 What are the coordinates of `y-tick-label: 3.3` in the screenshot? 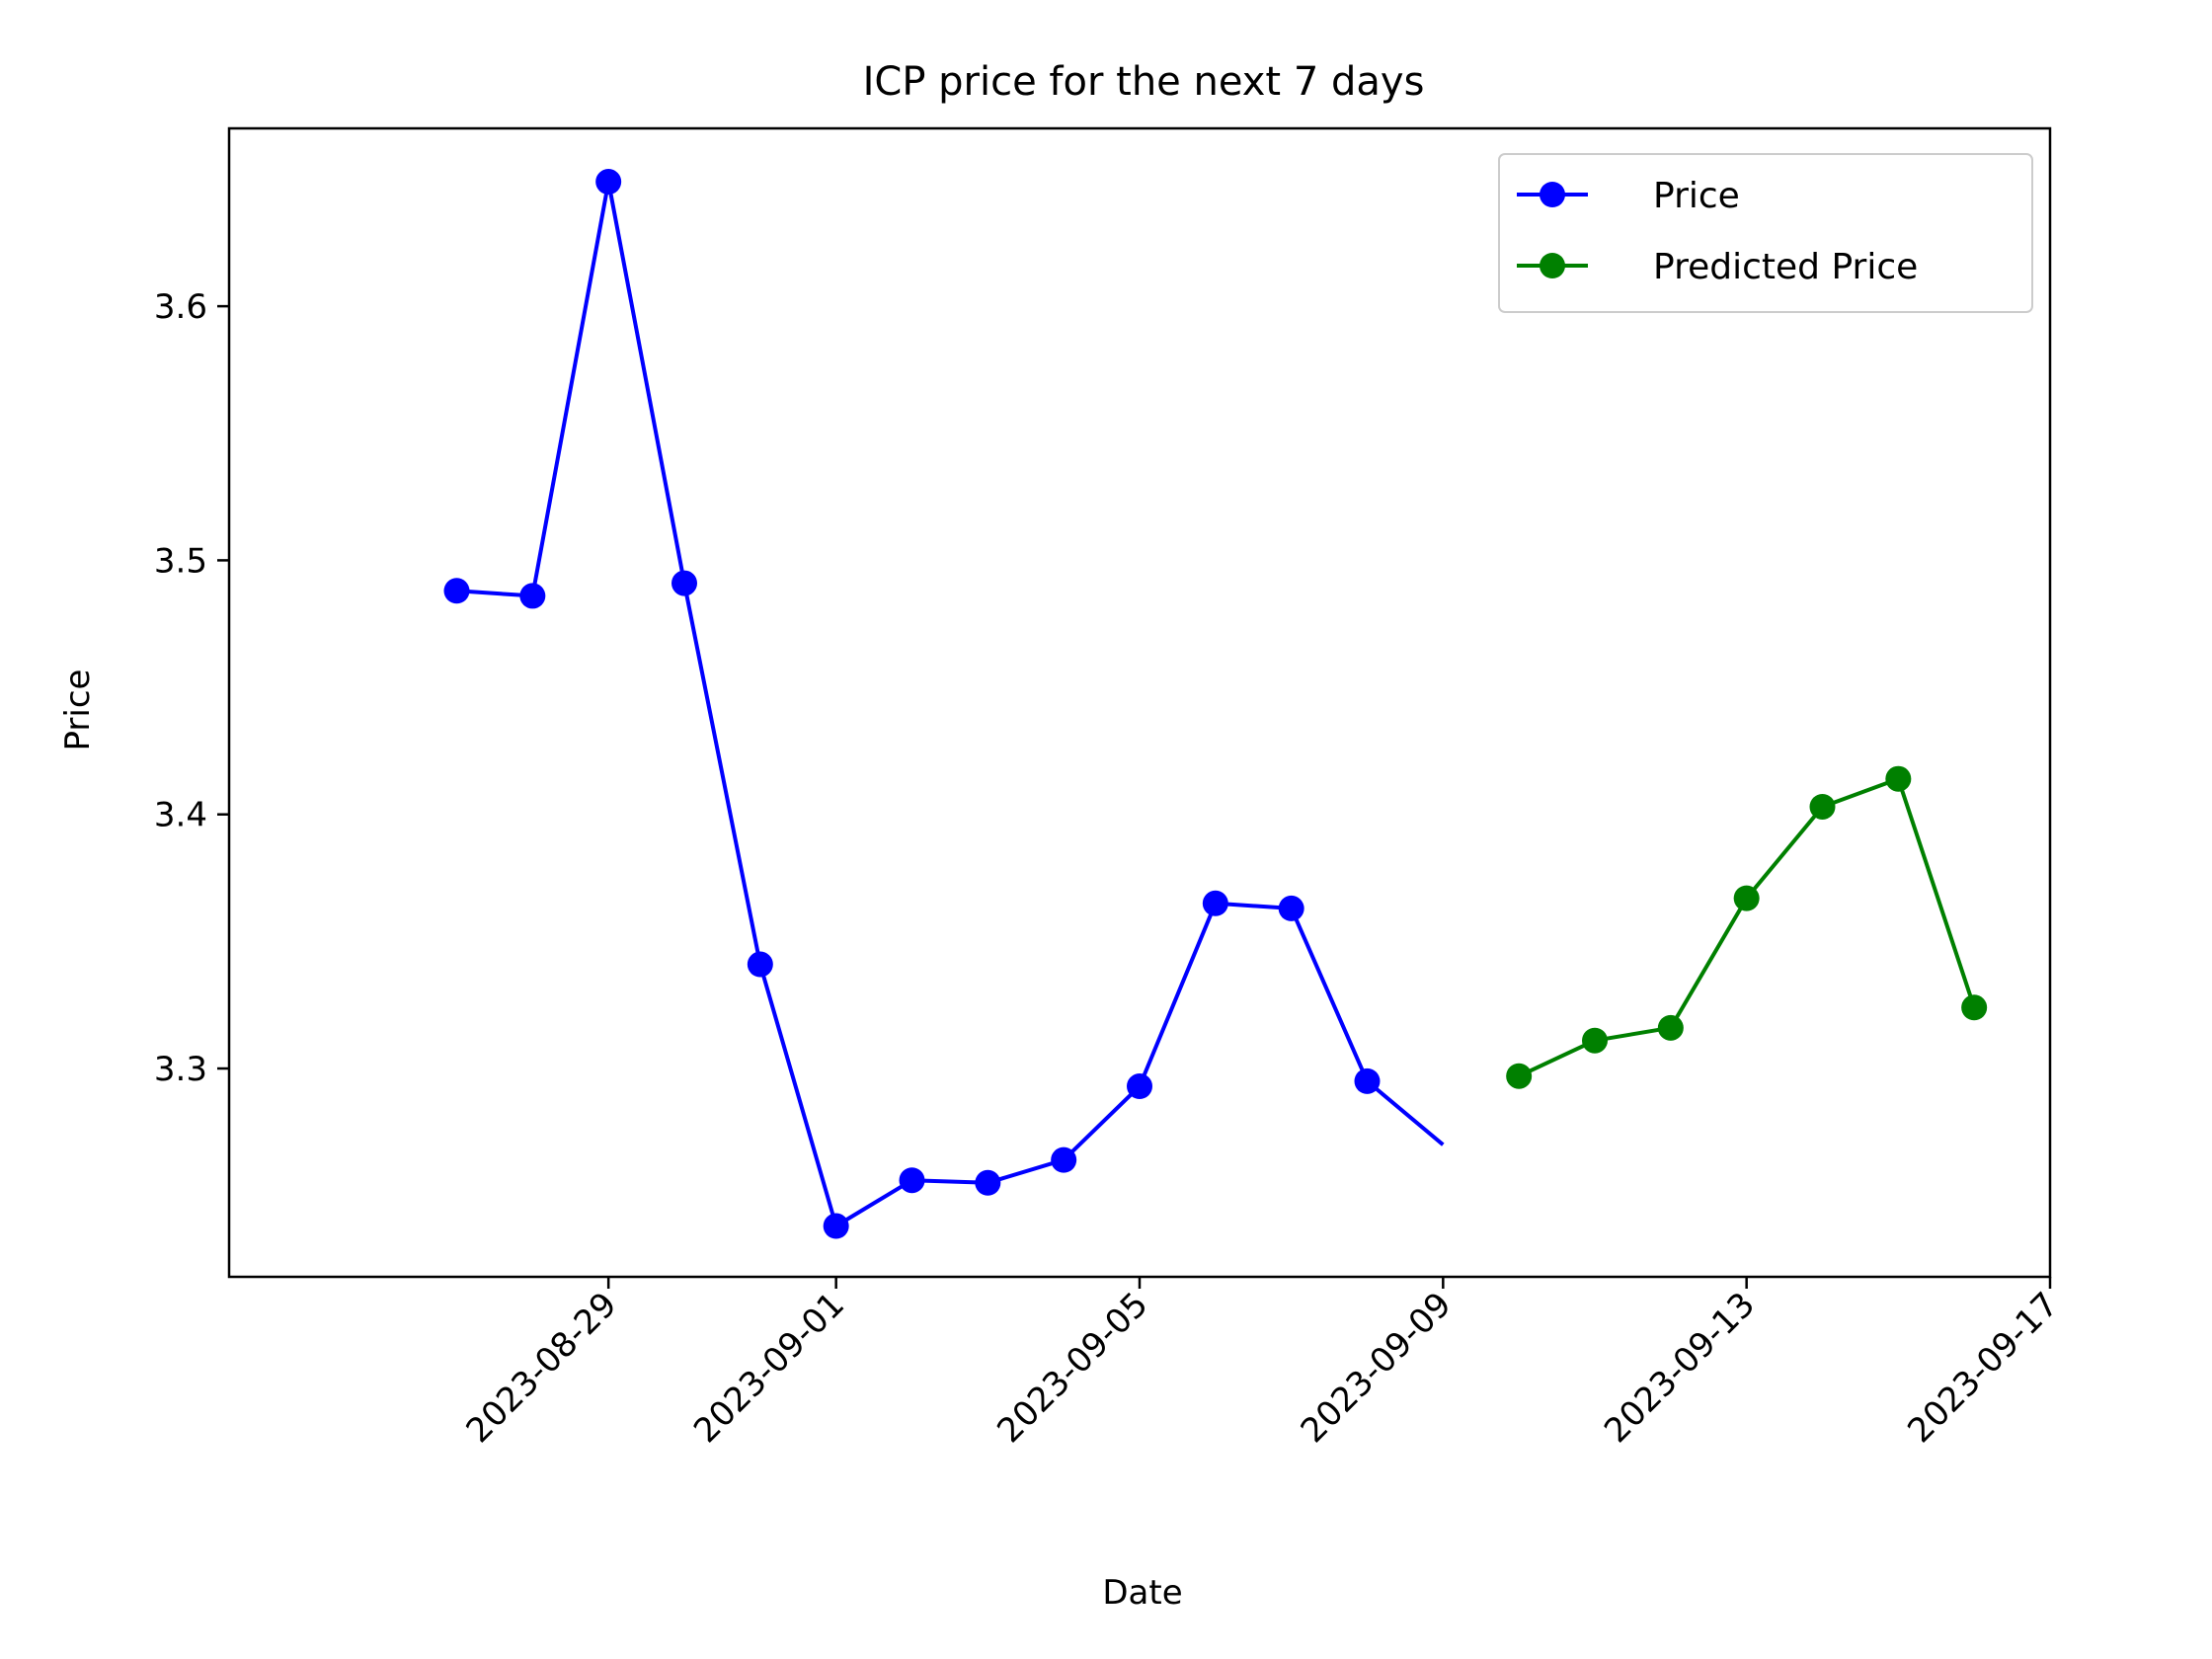 It's located at (181, 1070).